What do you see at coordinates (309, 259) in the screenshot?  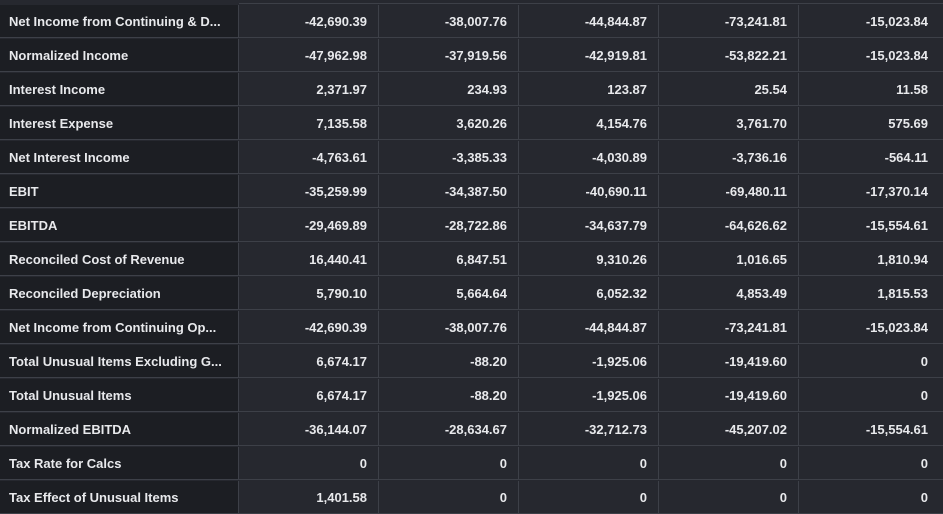 I see `value-cell: 16,440.41` at bounding box center [309, 259].